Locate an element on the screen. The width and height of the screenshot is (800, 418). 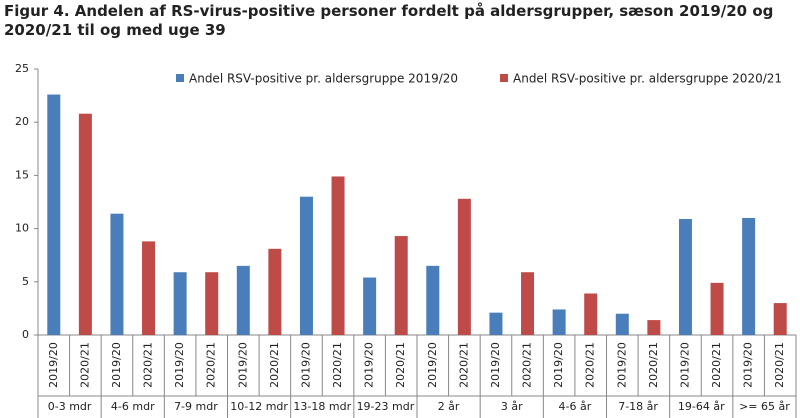
x-tick-label: 19-64 år is located at coordinates (701, 406).